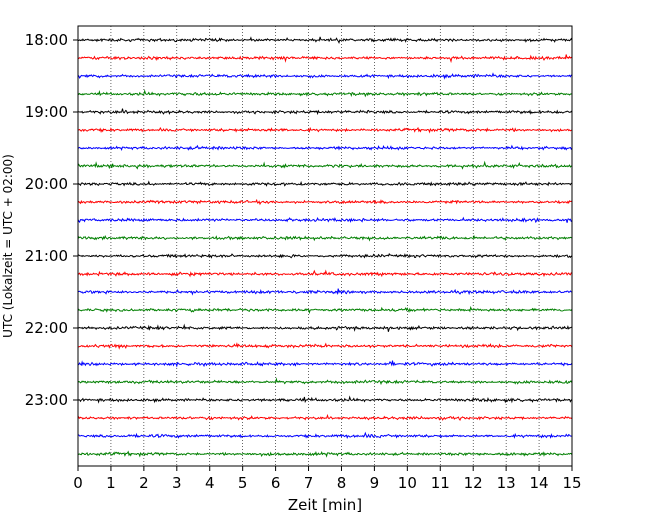 The height and width of the screenshot is (520, 650). Describe the element at coordinates (111, 483) in the screenshot. I see `x-tick-label: 1` at that location.